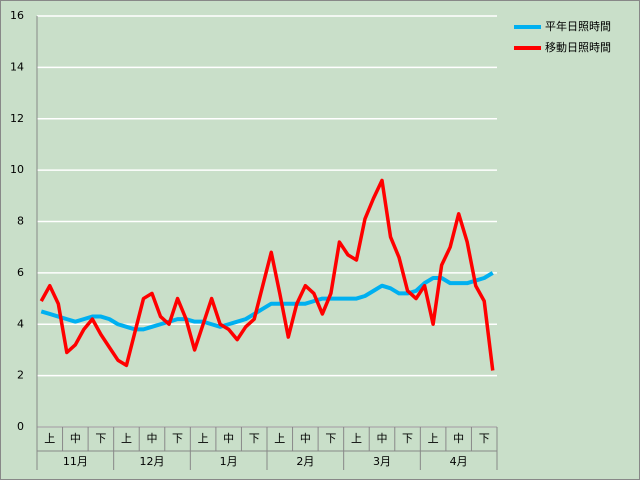  Describe the element at coordinates (459, 461) in the screenshot. I see `month-label: 4月` at that location.